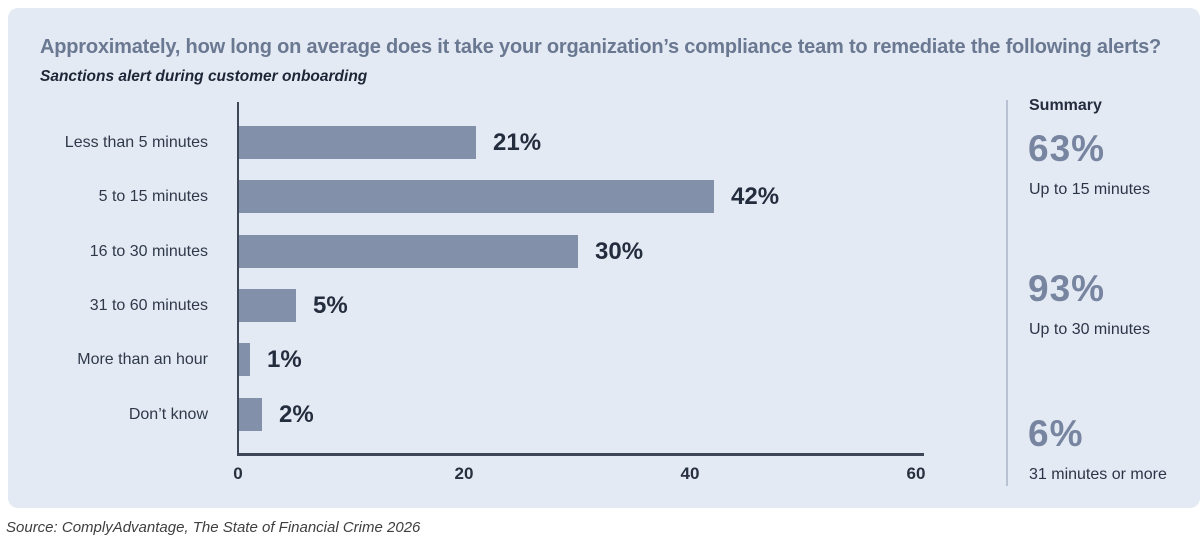 The height and width of the screenshot is (541, 1200). Describe the element at coordinates (330, 305) in the screenshot. I see `value-label: 5%` at that location.